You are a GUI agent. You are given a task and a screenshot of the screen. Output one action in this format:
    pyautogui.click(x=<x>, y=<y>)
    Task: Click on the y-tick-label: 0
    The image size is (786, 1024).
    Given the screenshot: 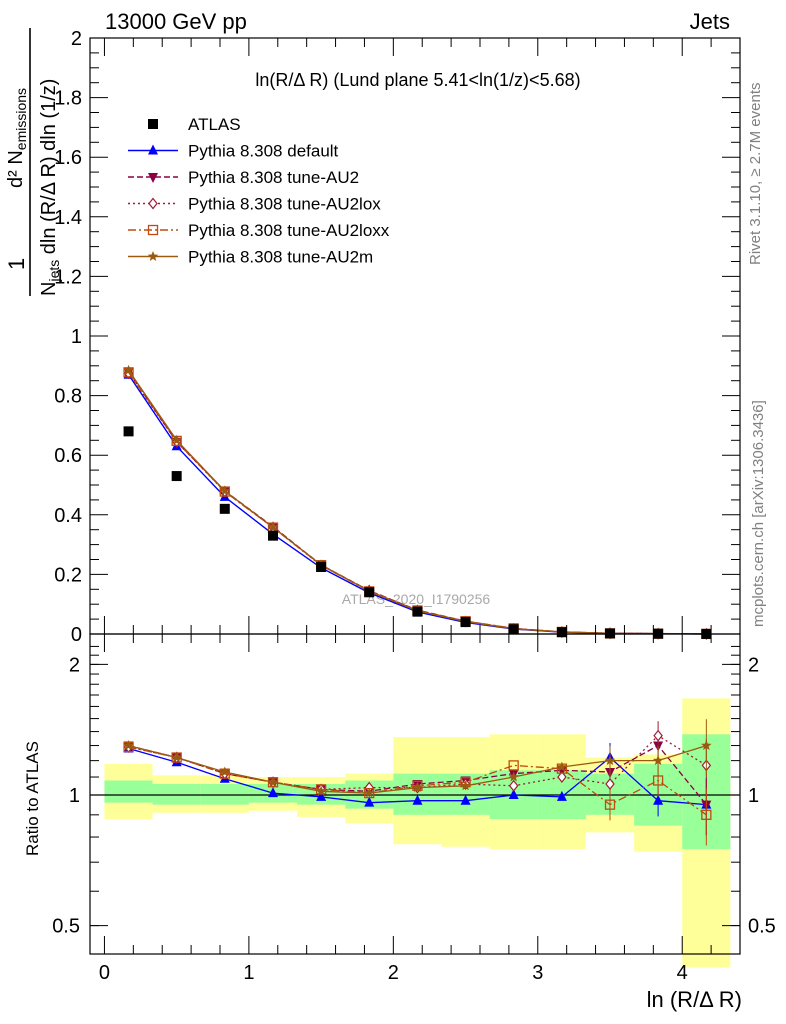 What is the action you would take?
    pyautogui.click(x=76, y=635)
    